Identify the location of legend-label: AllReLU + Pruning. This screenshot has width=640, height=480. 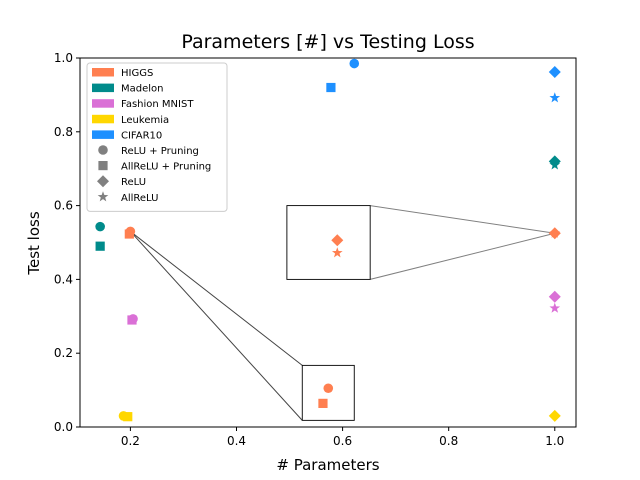
(166, 167).